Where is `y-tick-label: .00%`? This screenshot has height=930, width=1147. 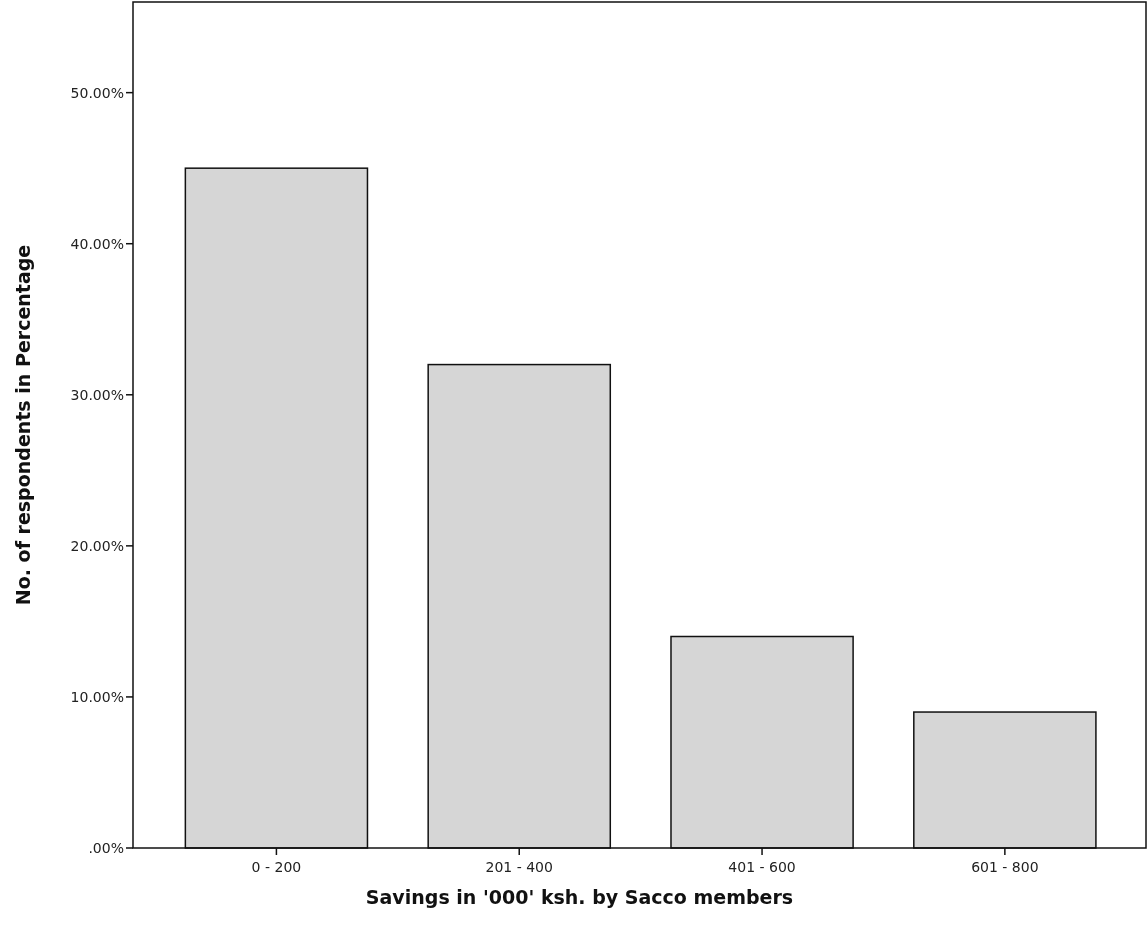 y-tick-label: .00% is located at coordinates (106, 848).